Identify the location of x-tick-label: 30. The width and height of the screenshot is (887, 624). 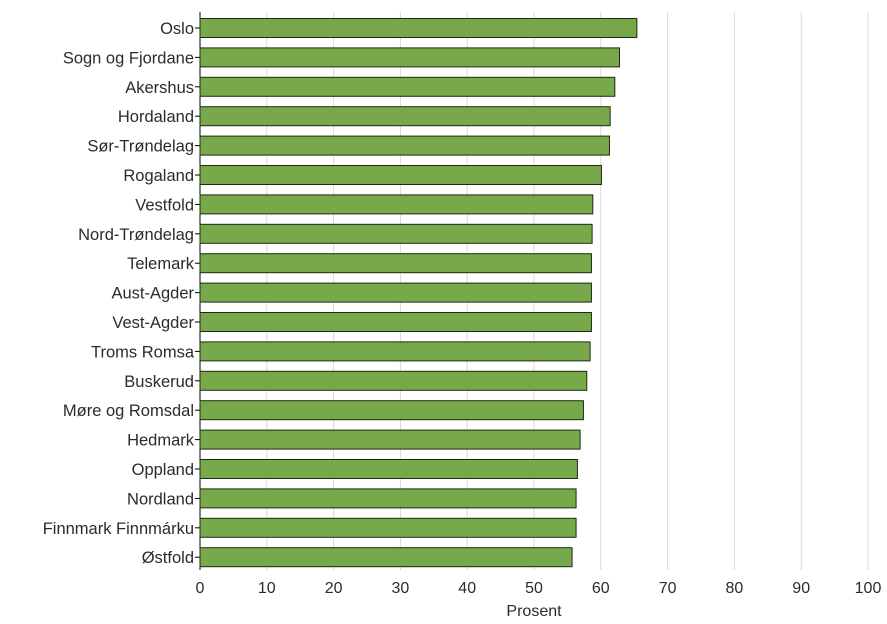
(401, 588).